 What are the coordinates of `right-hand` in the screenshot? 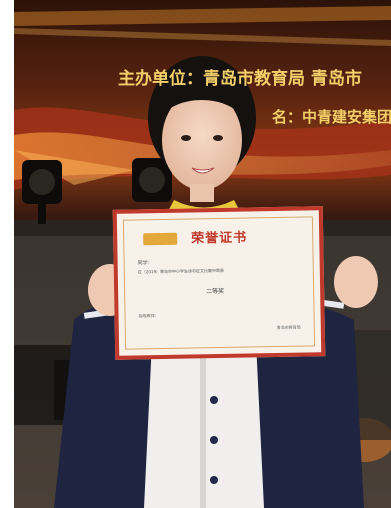 It's located at (356, 282).